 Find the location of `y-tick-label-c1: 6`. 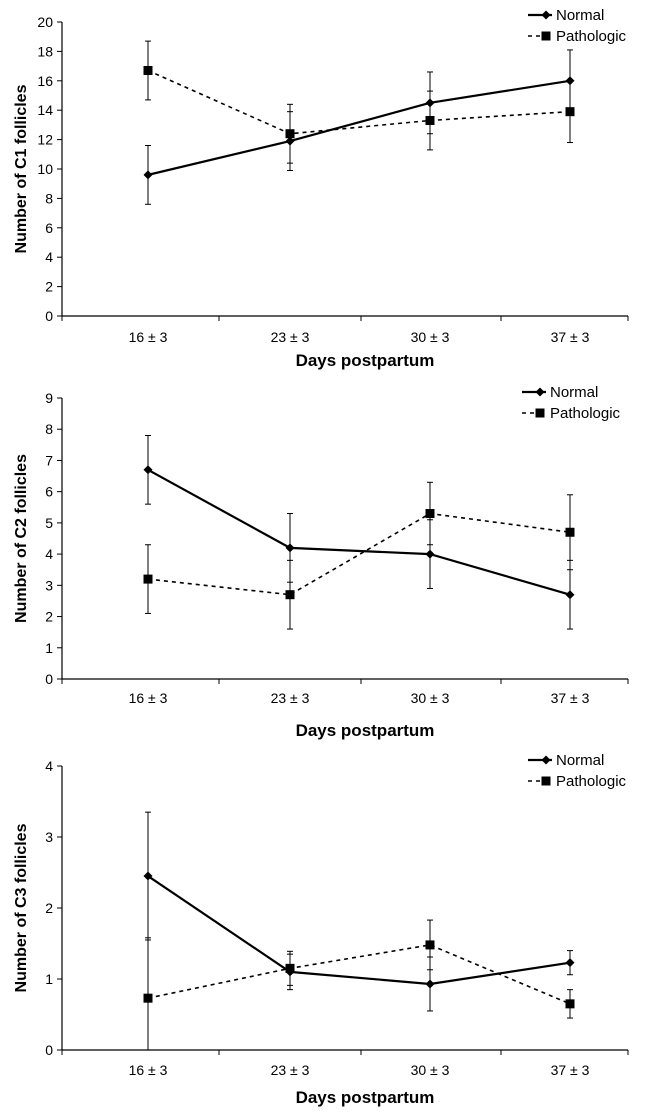

y-tick-label-c1: 6 is located at coordinates (49, 228).